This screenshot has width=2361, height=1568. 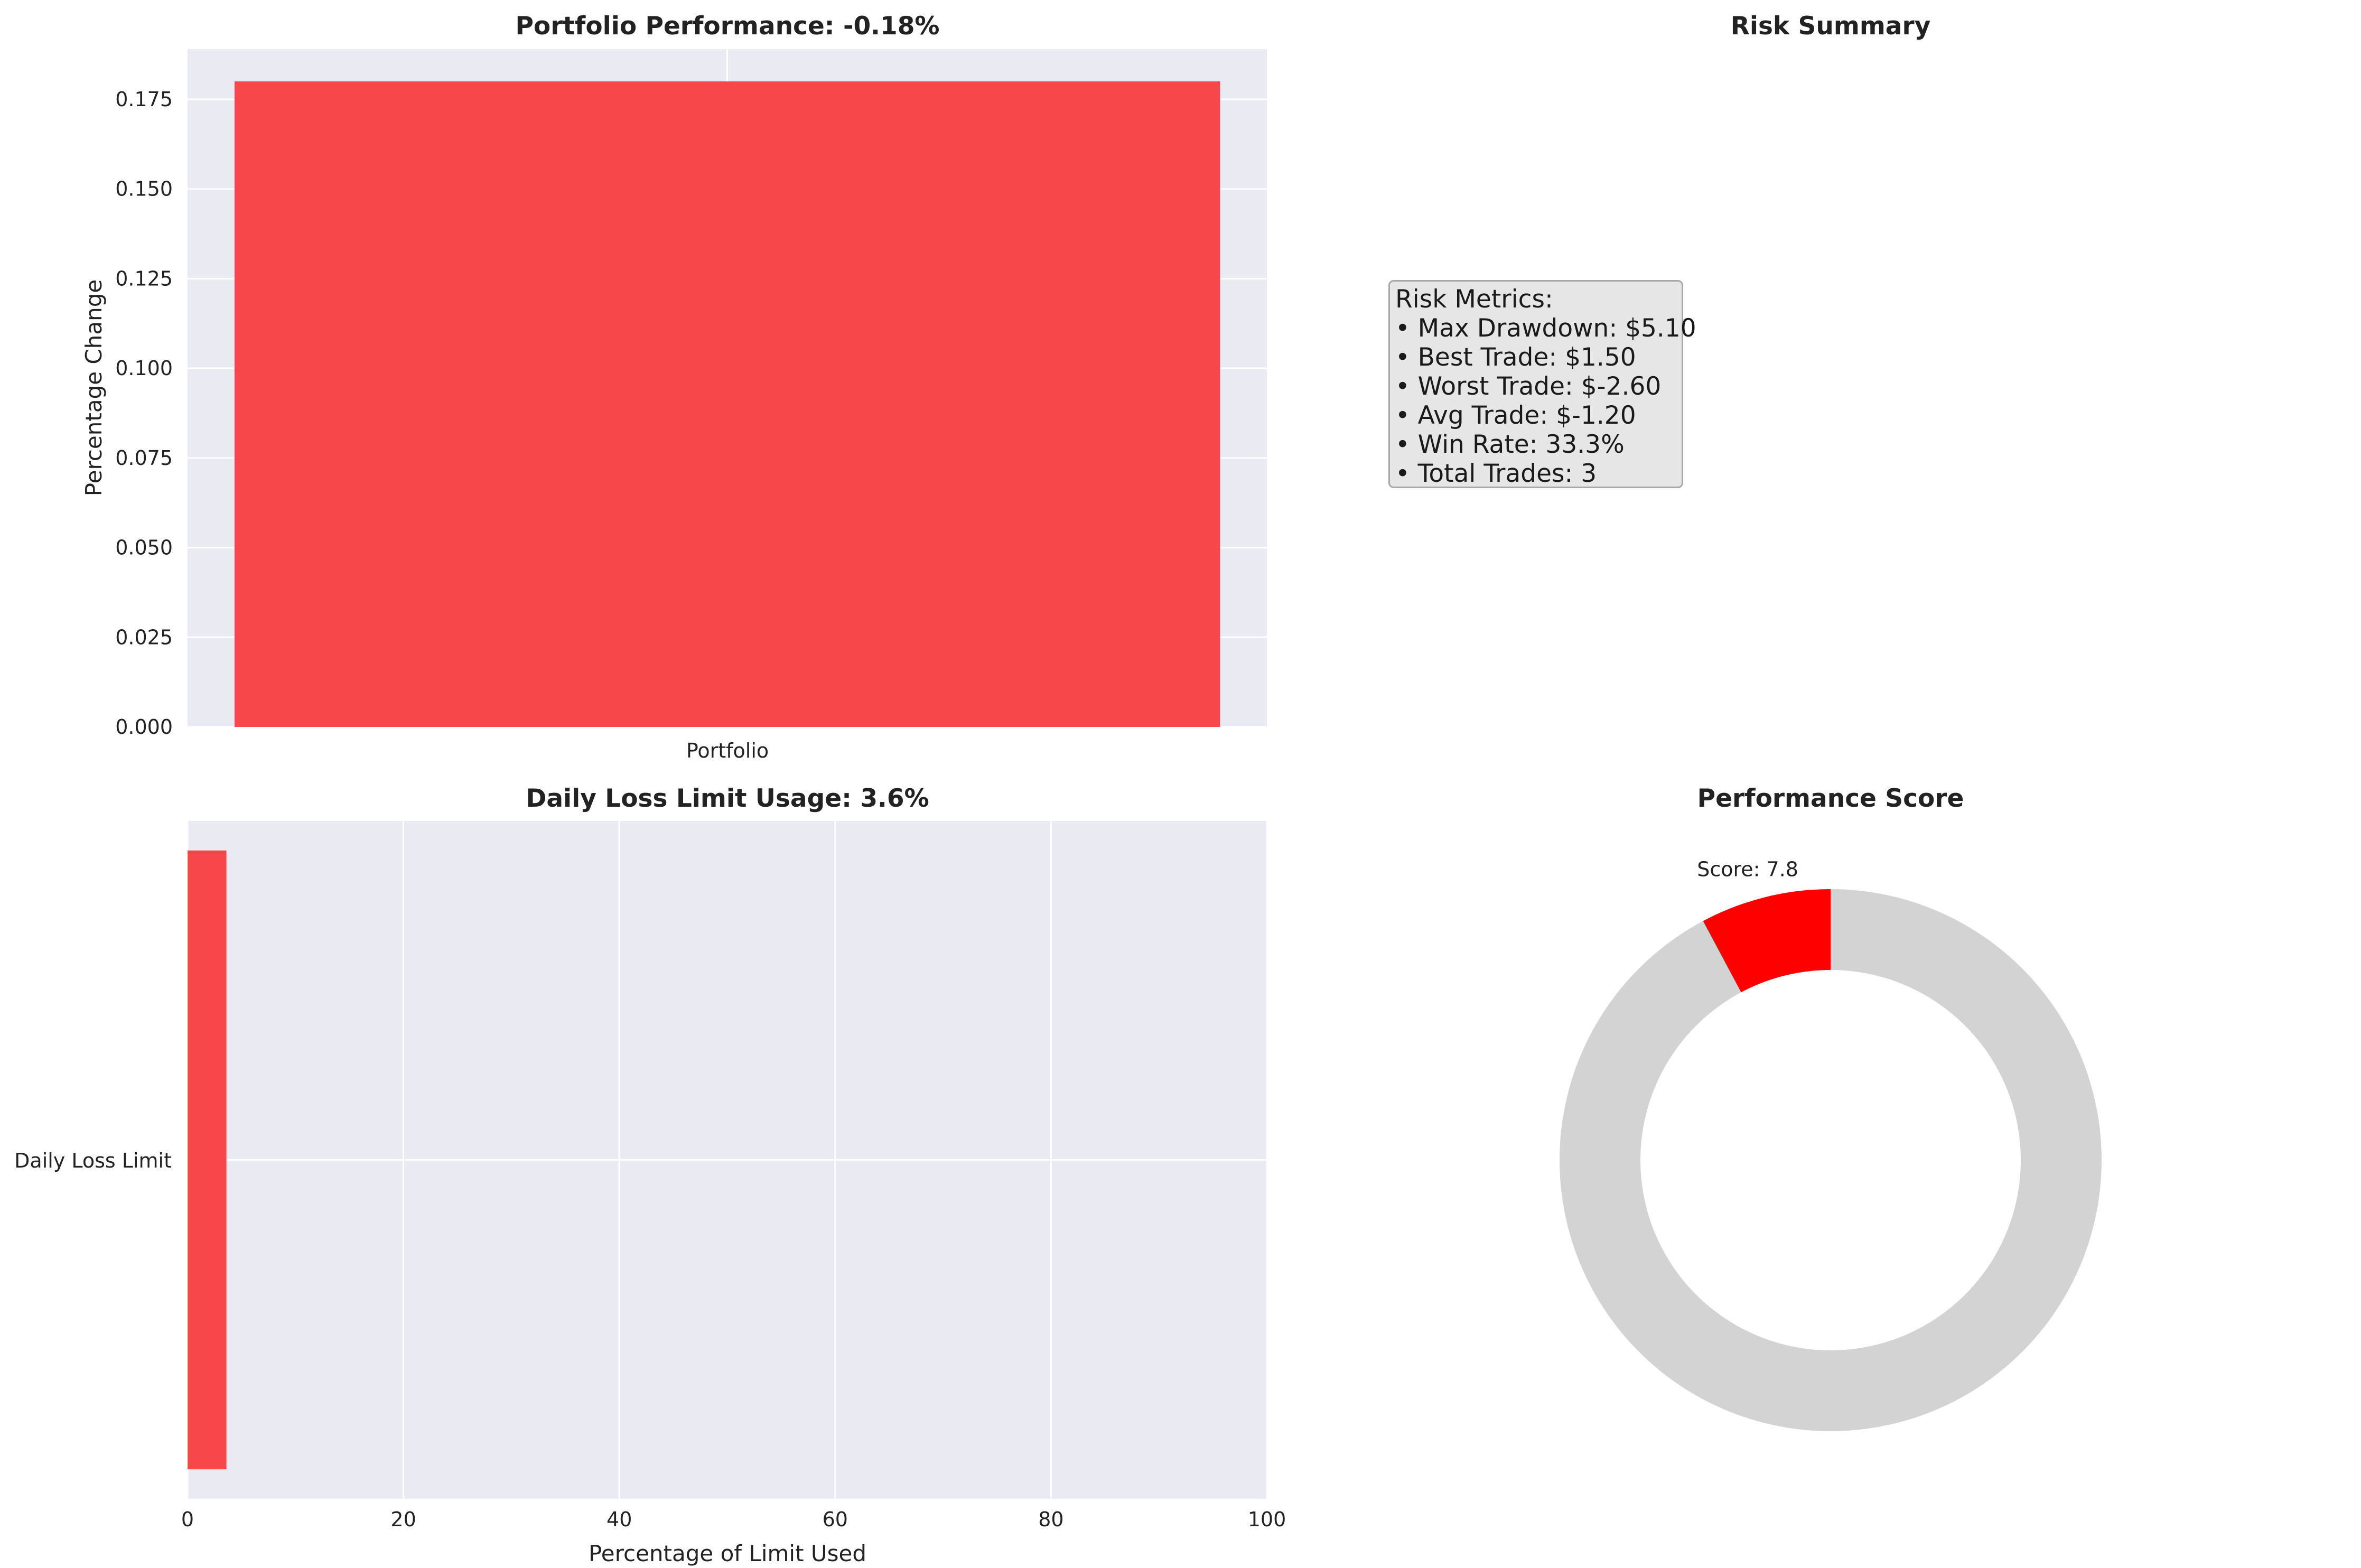 I want to click on loss-limit-x-tick-label: 80, so click(x=1050, y=1519).